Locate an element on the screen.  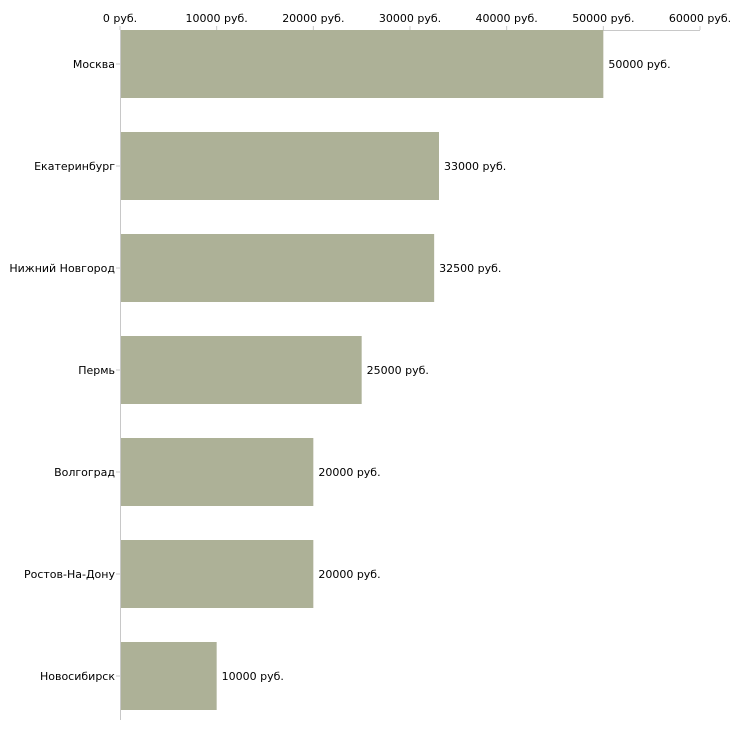
x-tick-label: 50000 руб. is located at coordinates (603, 18).